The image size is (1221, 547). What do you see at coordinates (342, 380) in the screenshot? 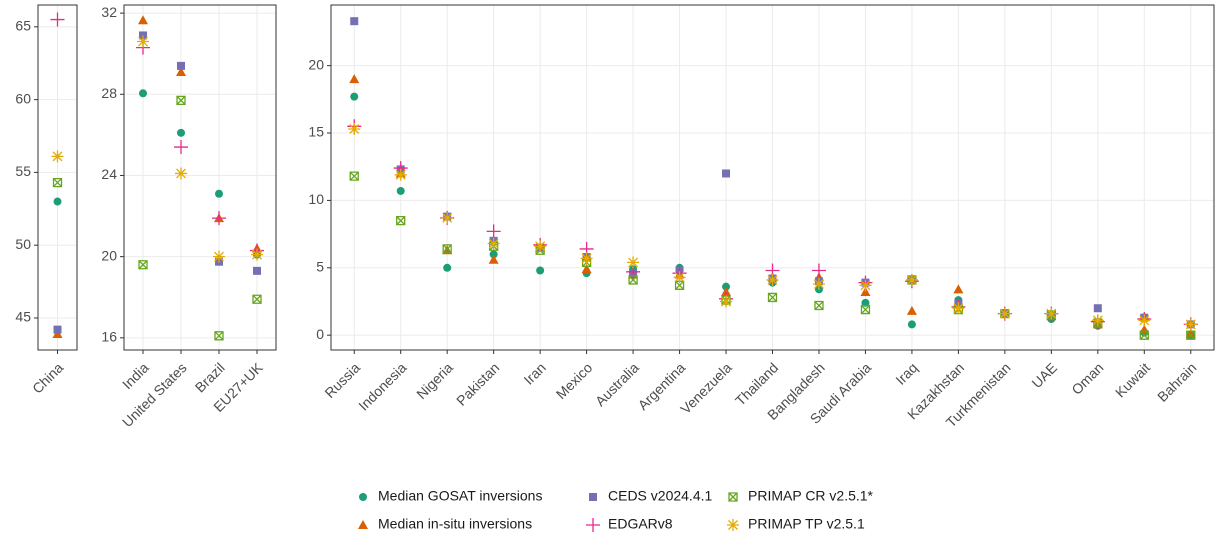
I see `x-tick-label: Russia` at bounding box center [342, 380].